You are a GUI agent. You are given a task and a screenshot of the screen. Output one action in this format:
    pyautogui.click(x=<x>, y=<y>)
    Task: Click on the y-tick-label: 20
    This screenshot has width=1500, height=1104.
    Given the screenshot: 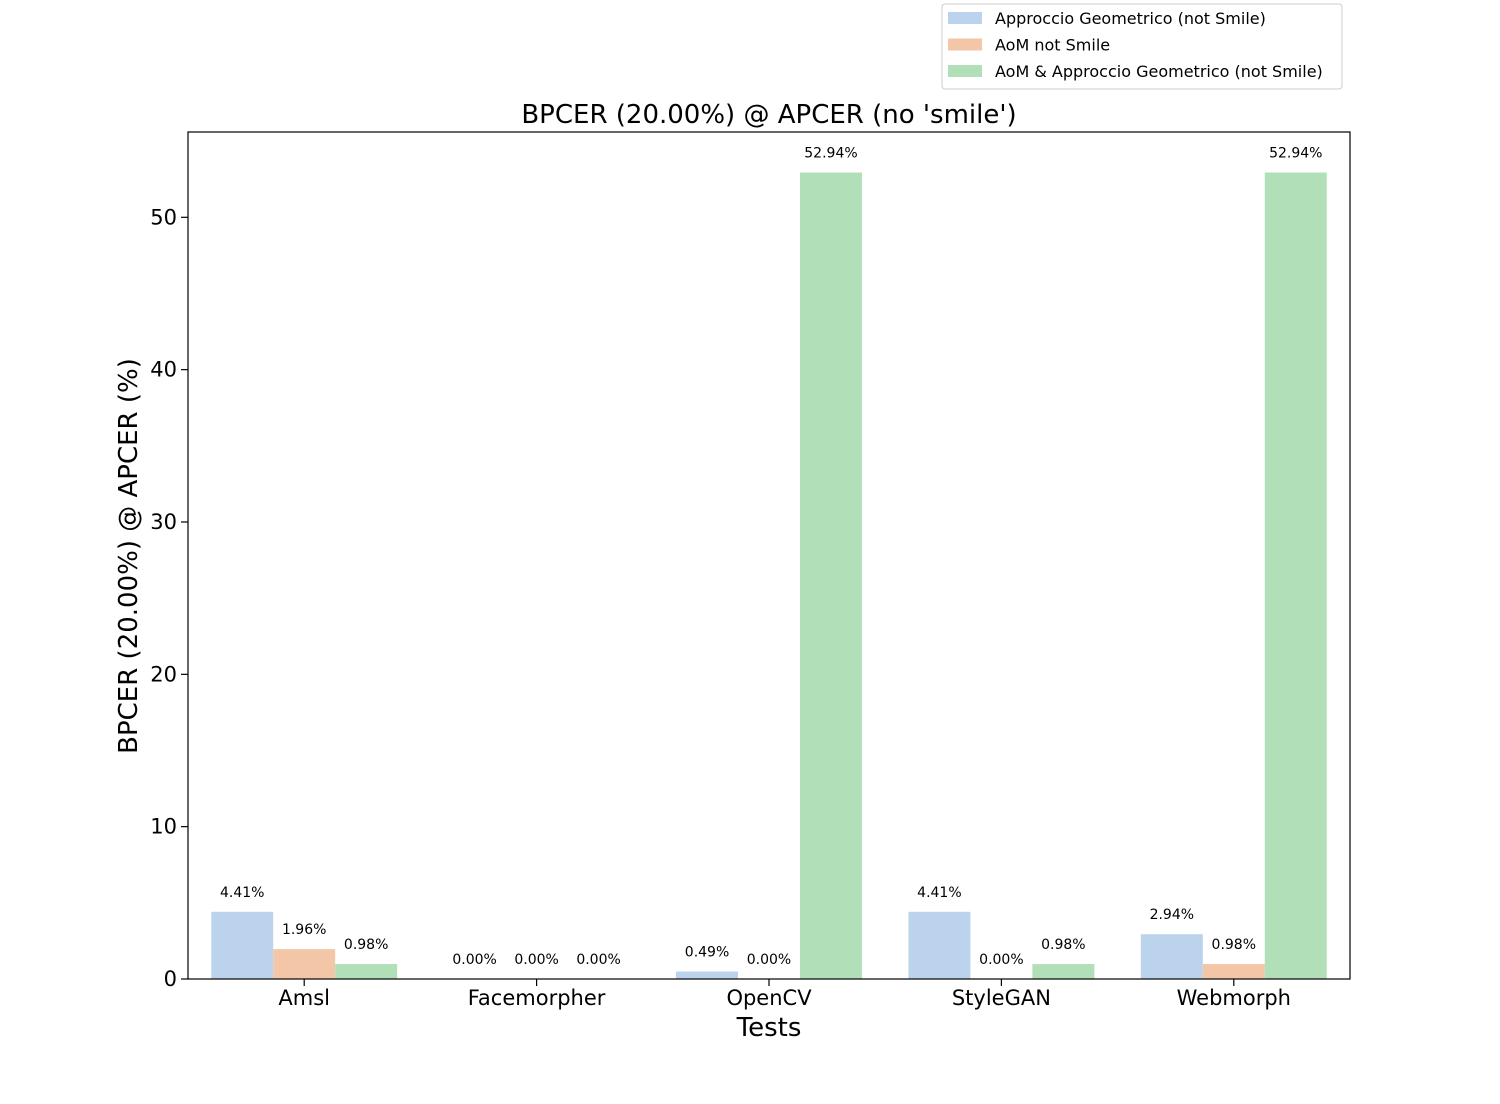 What is the action you would take?
    pyautogui.click(x=163, y=674)
    